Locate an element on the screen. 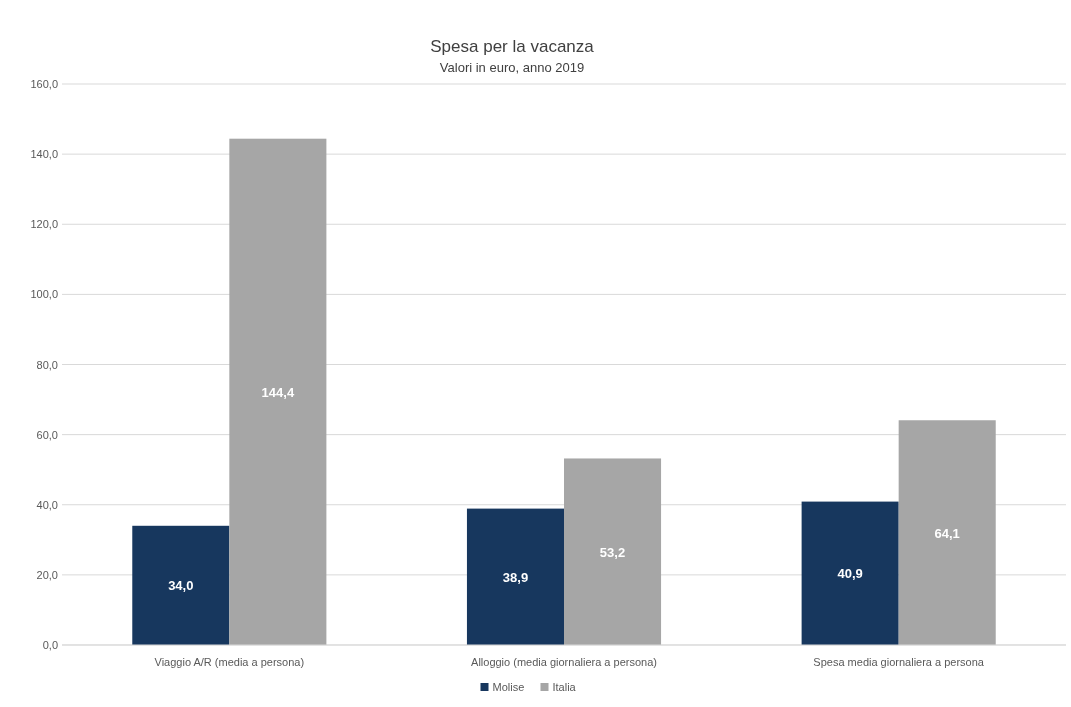 Image resolution: width=1071 pixels, height=707 pixels. legend-label: Italia is located at coordinates (564, 687).